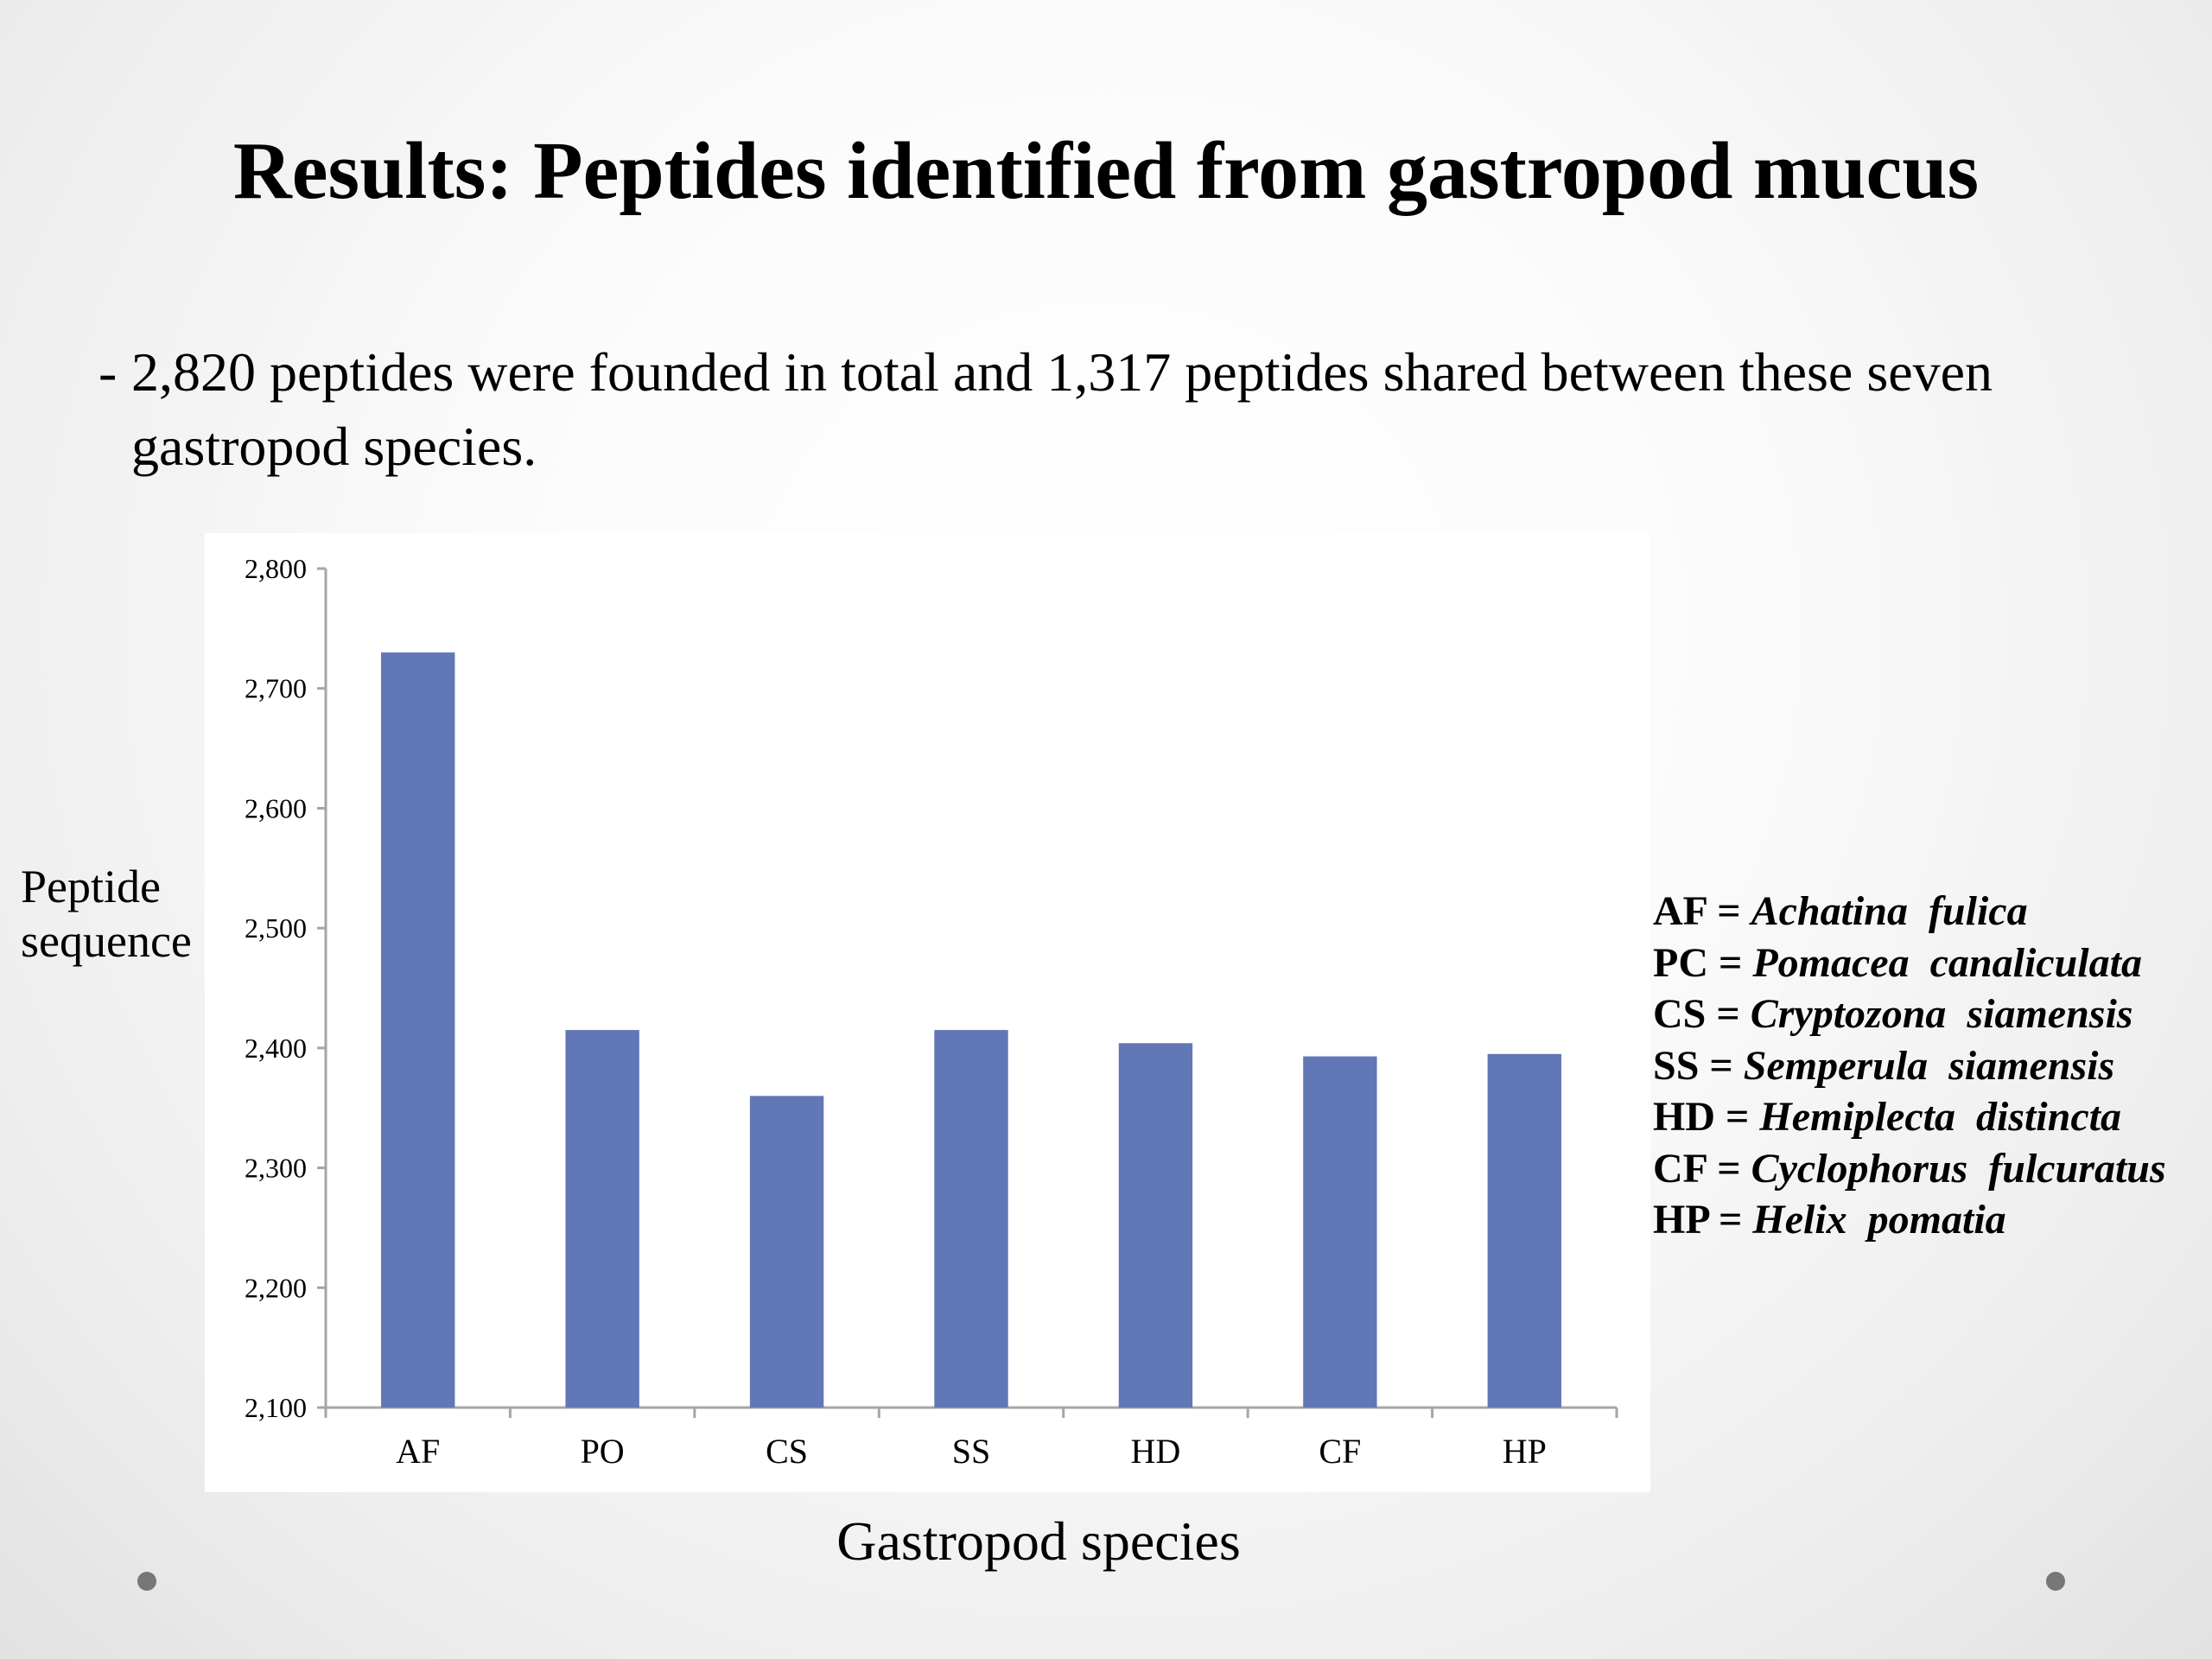  What do you see at coordinates (1524, 1230) in the screenshot?
I see `bar-hp` at bounding box center [1524, 1230].